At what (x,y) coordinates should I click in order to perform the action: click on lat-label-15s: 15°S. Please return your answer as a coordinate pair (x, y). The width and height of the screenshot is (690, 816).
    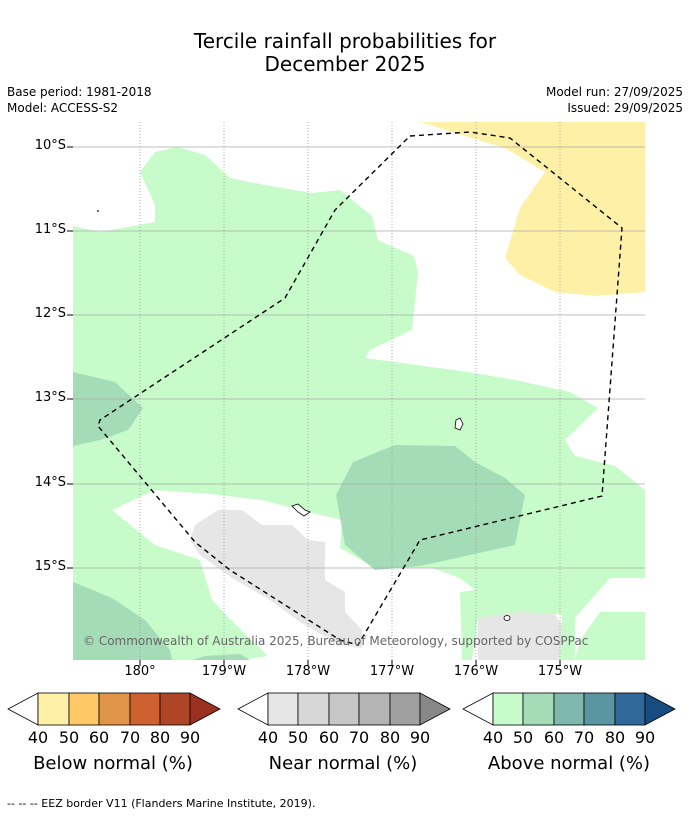
    Looking at the image, I should click on (50, 566).